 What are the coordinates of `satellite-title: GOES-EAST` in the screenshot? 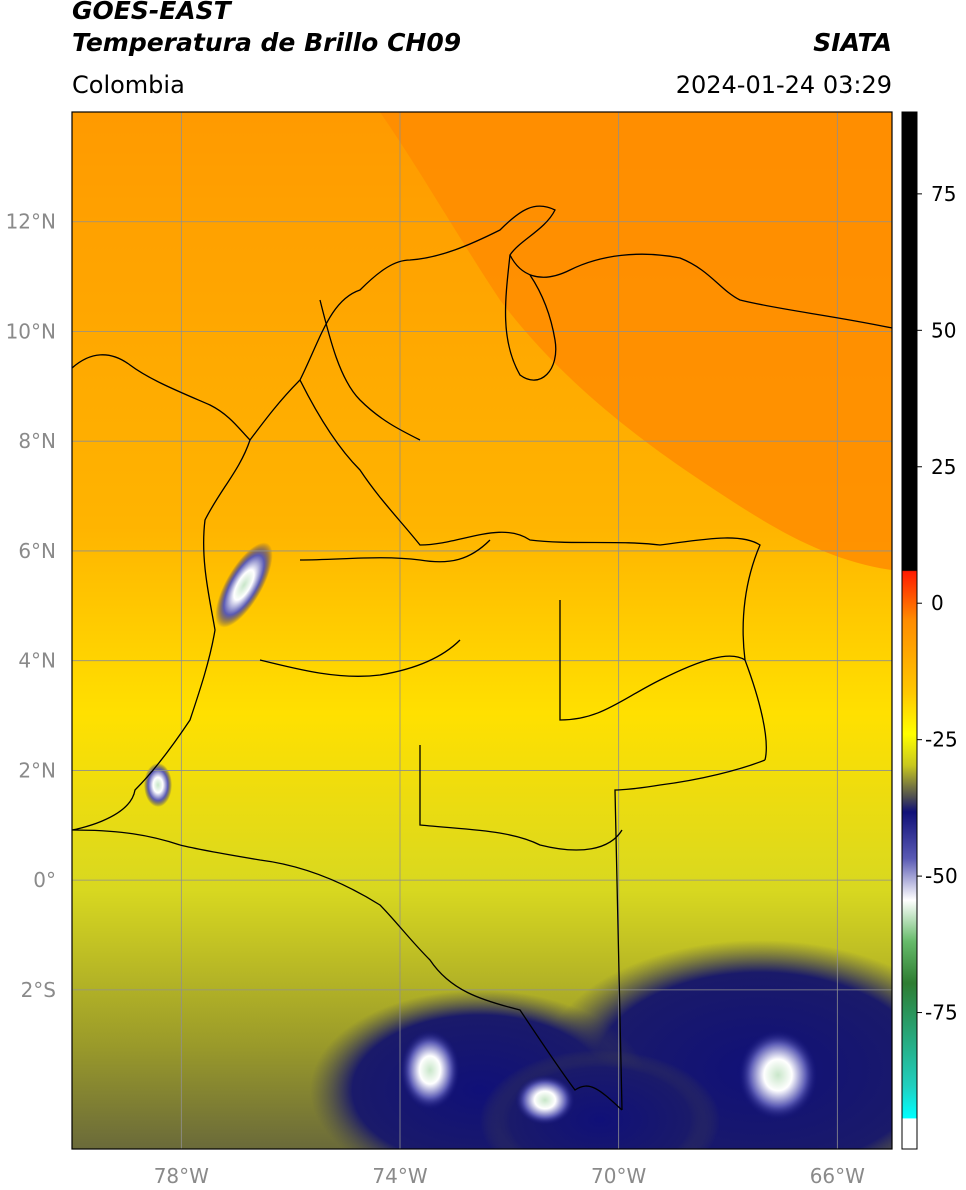 It's located at (151, 12).